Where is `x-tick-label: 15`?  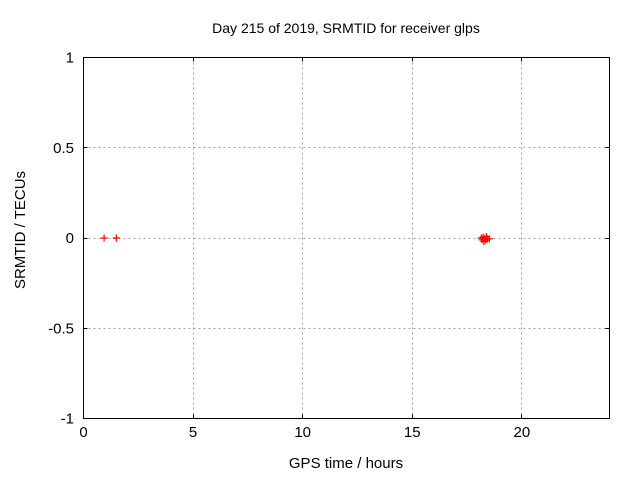 x-tick-label: 15 is located at coordinates (412, 432).